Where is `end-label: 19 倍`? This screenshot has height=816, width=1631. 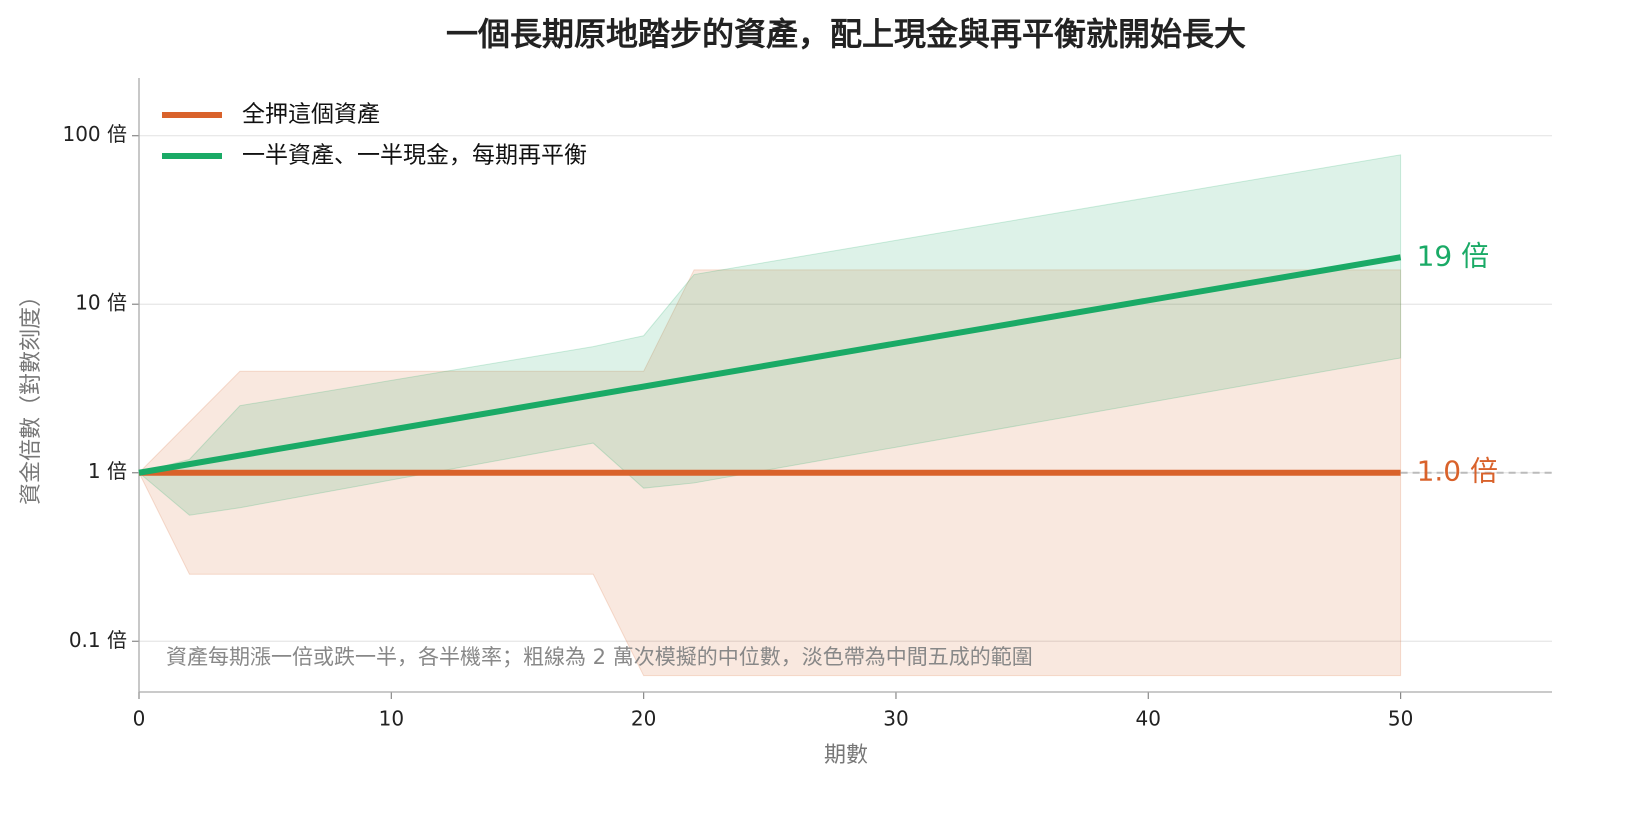
end-label: 19 倍 is located at coordinates (1453, 255).